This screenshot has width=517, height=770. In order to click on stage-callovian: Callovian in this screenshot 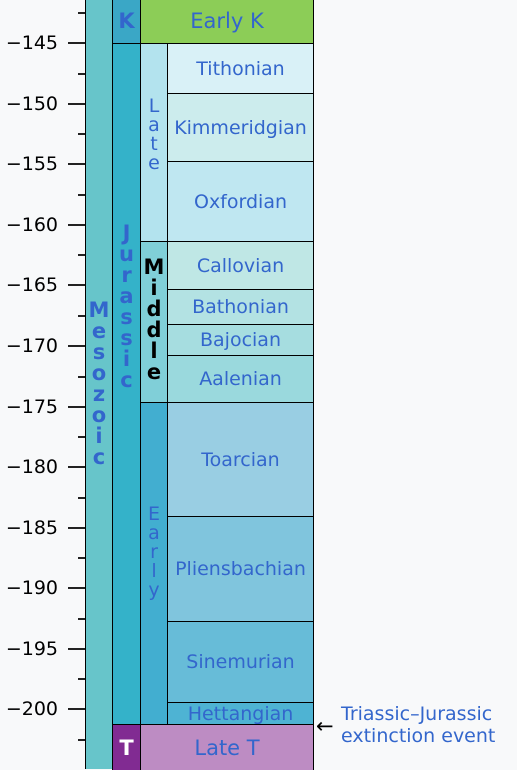, I will do `click(240, 265)`.